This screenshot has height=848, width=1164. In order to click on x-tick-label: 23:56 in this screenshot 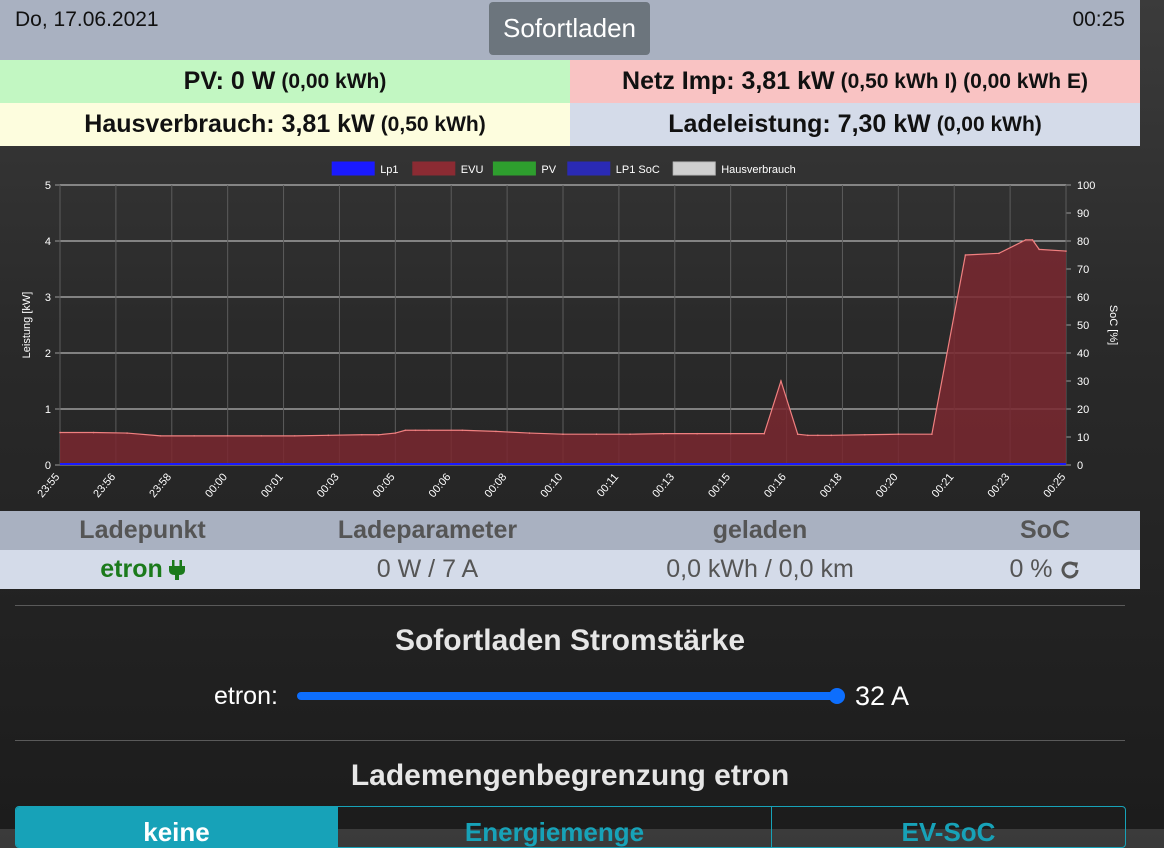, I will do `click(104, 485)`.